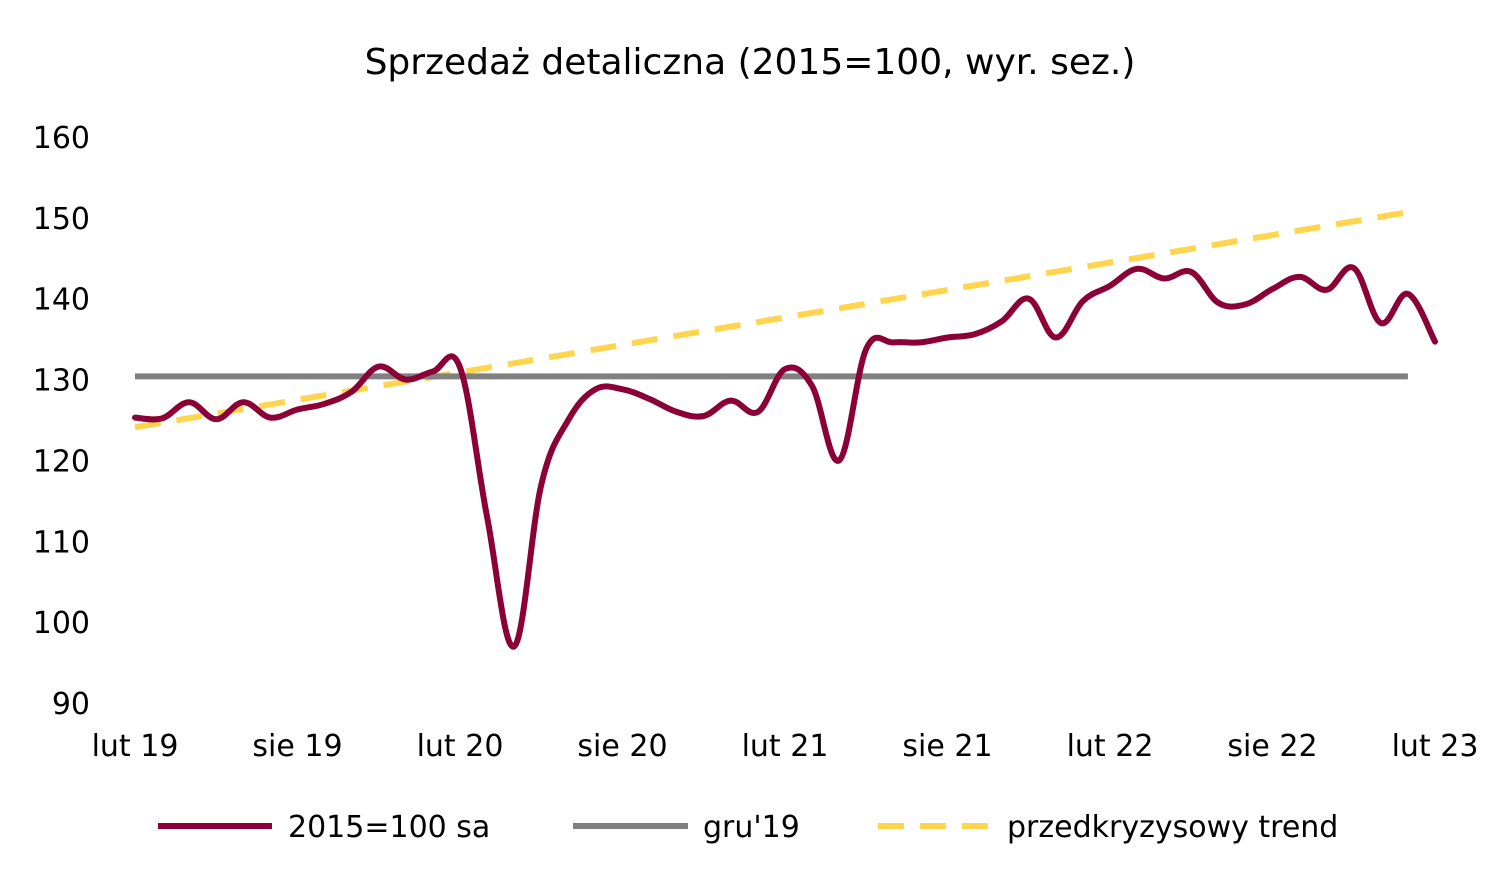  I want to click on y-tick-label: 150, so click(61, 219).